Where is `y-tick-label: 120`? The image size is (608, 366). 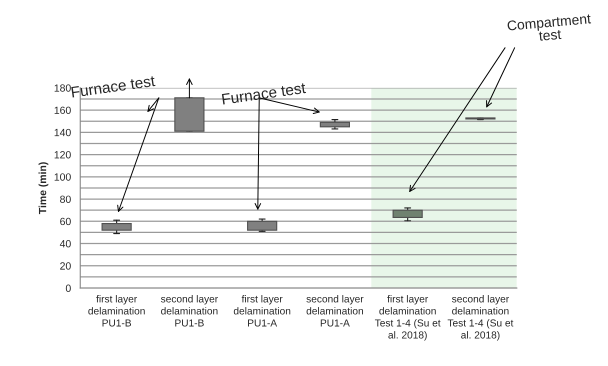
y-tick-label: 120 is located at coordinates (62, 154).